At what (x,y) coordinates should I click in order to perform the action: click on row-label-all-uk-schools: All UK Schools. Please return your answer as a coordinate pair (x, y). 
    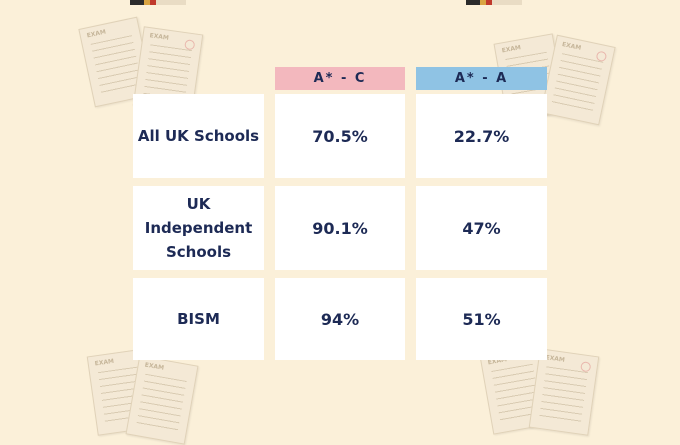
    Looking at the image, I should click on (198, 136).